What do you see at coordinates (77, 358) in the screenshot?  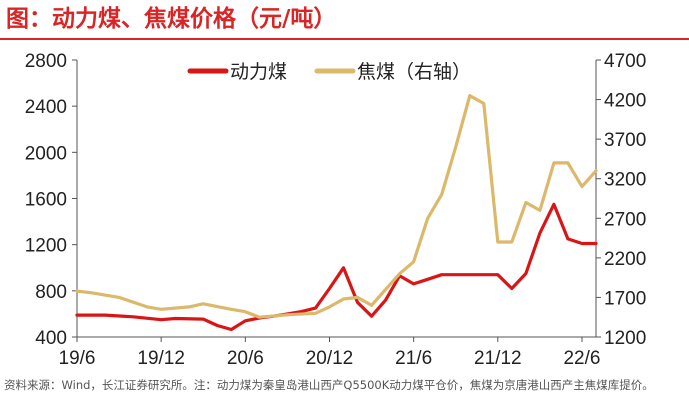 I see `x-tick-label: 19/6` at bounding box center [77, 358].